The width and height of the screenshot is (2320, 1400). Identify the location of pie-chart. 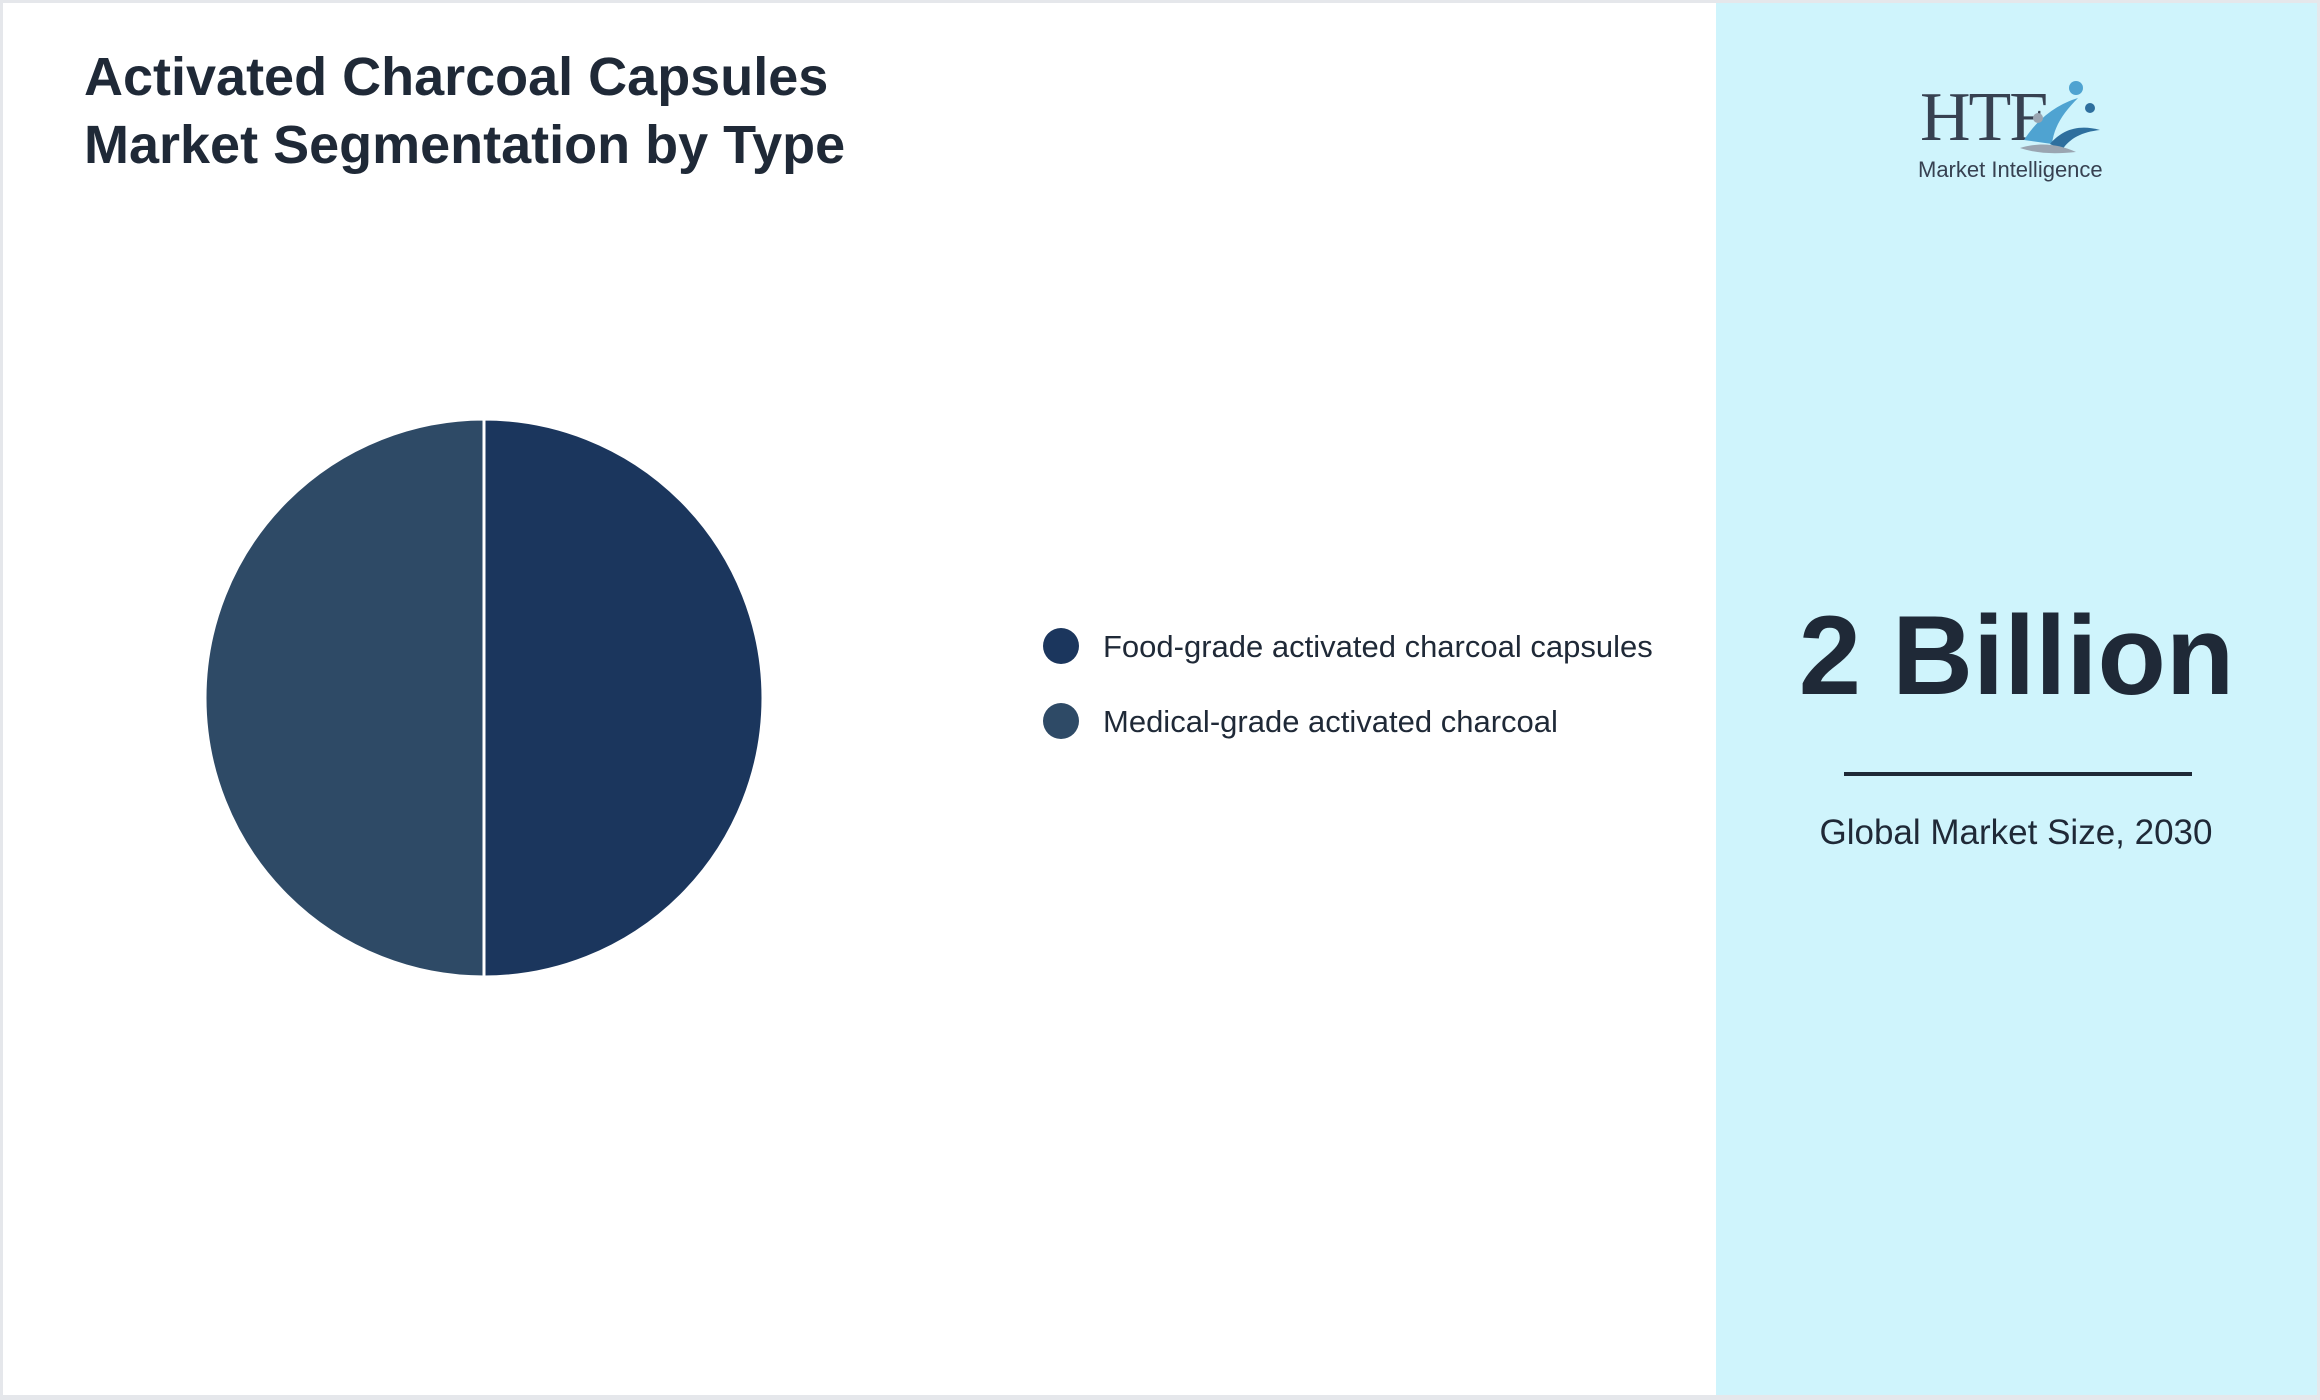
(484, 698).